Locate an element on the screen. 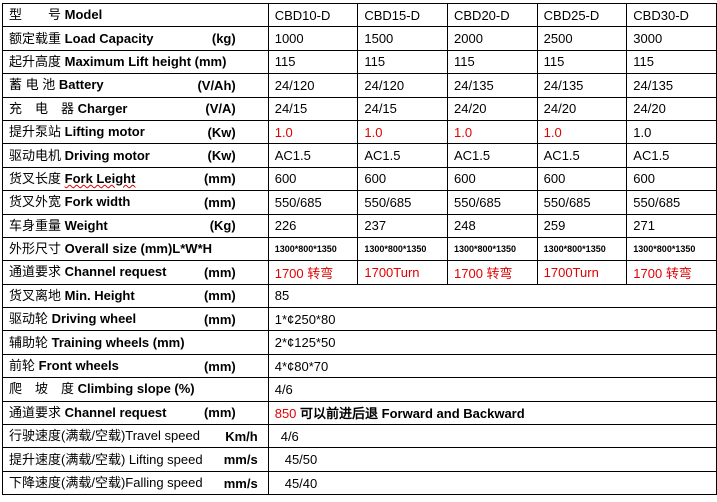  label-name: 货叉离地 Min. Height is located at coordinates (72, 295).